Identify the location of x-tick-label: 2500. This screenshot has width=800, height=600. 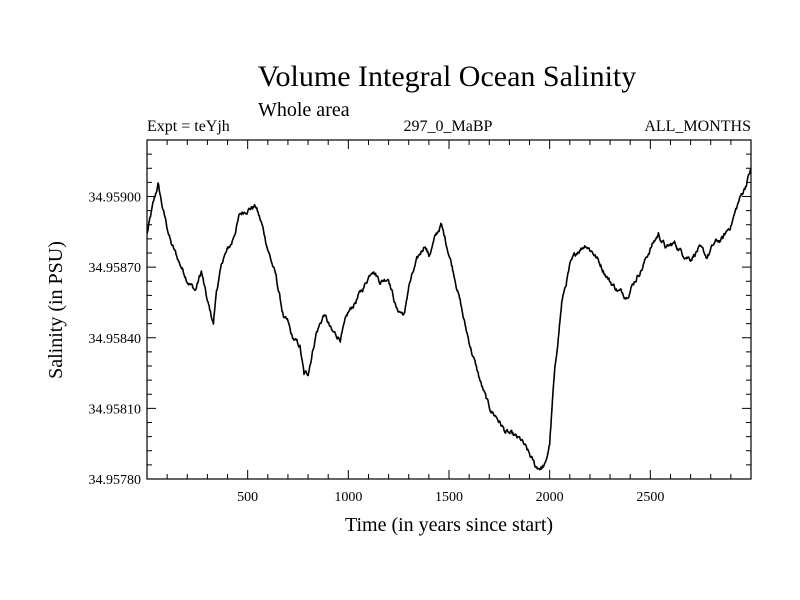
(650, 497).